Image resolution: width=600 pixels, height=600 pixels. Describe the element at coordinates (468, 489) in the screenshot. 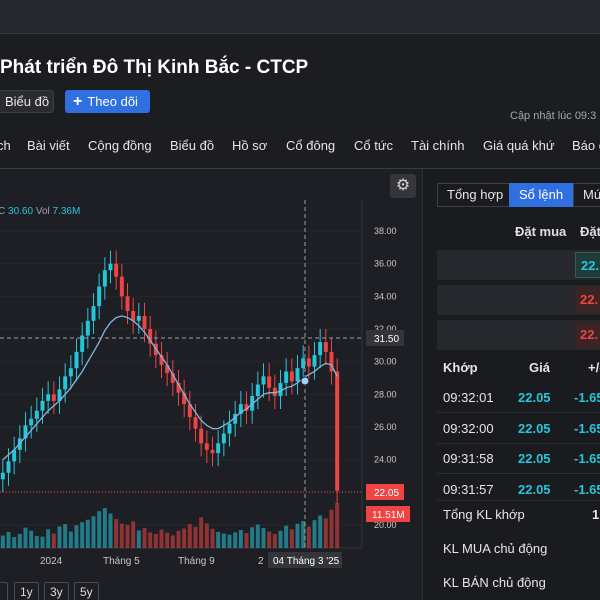

I see `trade-time: 09:31:57` at that location.